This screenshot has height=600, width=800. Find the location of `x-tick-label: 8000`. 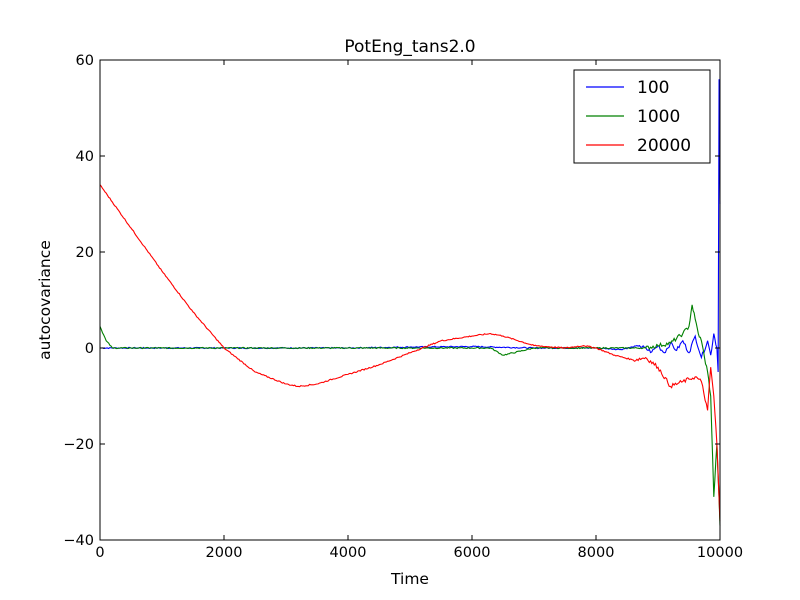

x-tick-label: 8000 is located at coordinates (596, 553).